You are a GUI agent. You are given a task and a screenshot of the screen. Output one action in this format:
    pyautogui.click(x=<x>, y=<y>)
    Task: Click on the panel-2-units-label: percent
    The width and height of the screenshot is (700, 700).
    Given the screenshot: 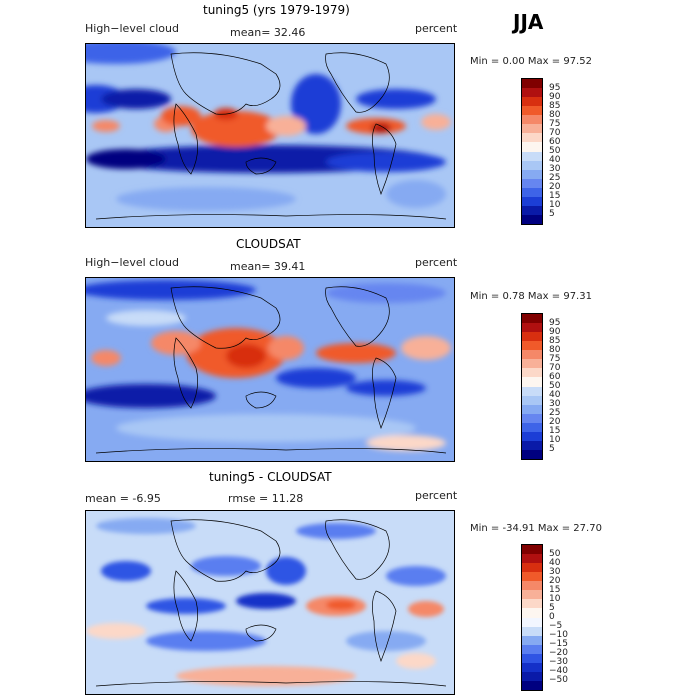 What is the action you would take?
    pyautogui.click(x=436, y=262)
    